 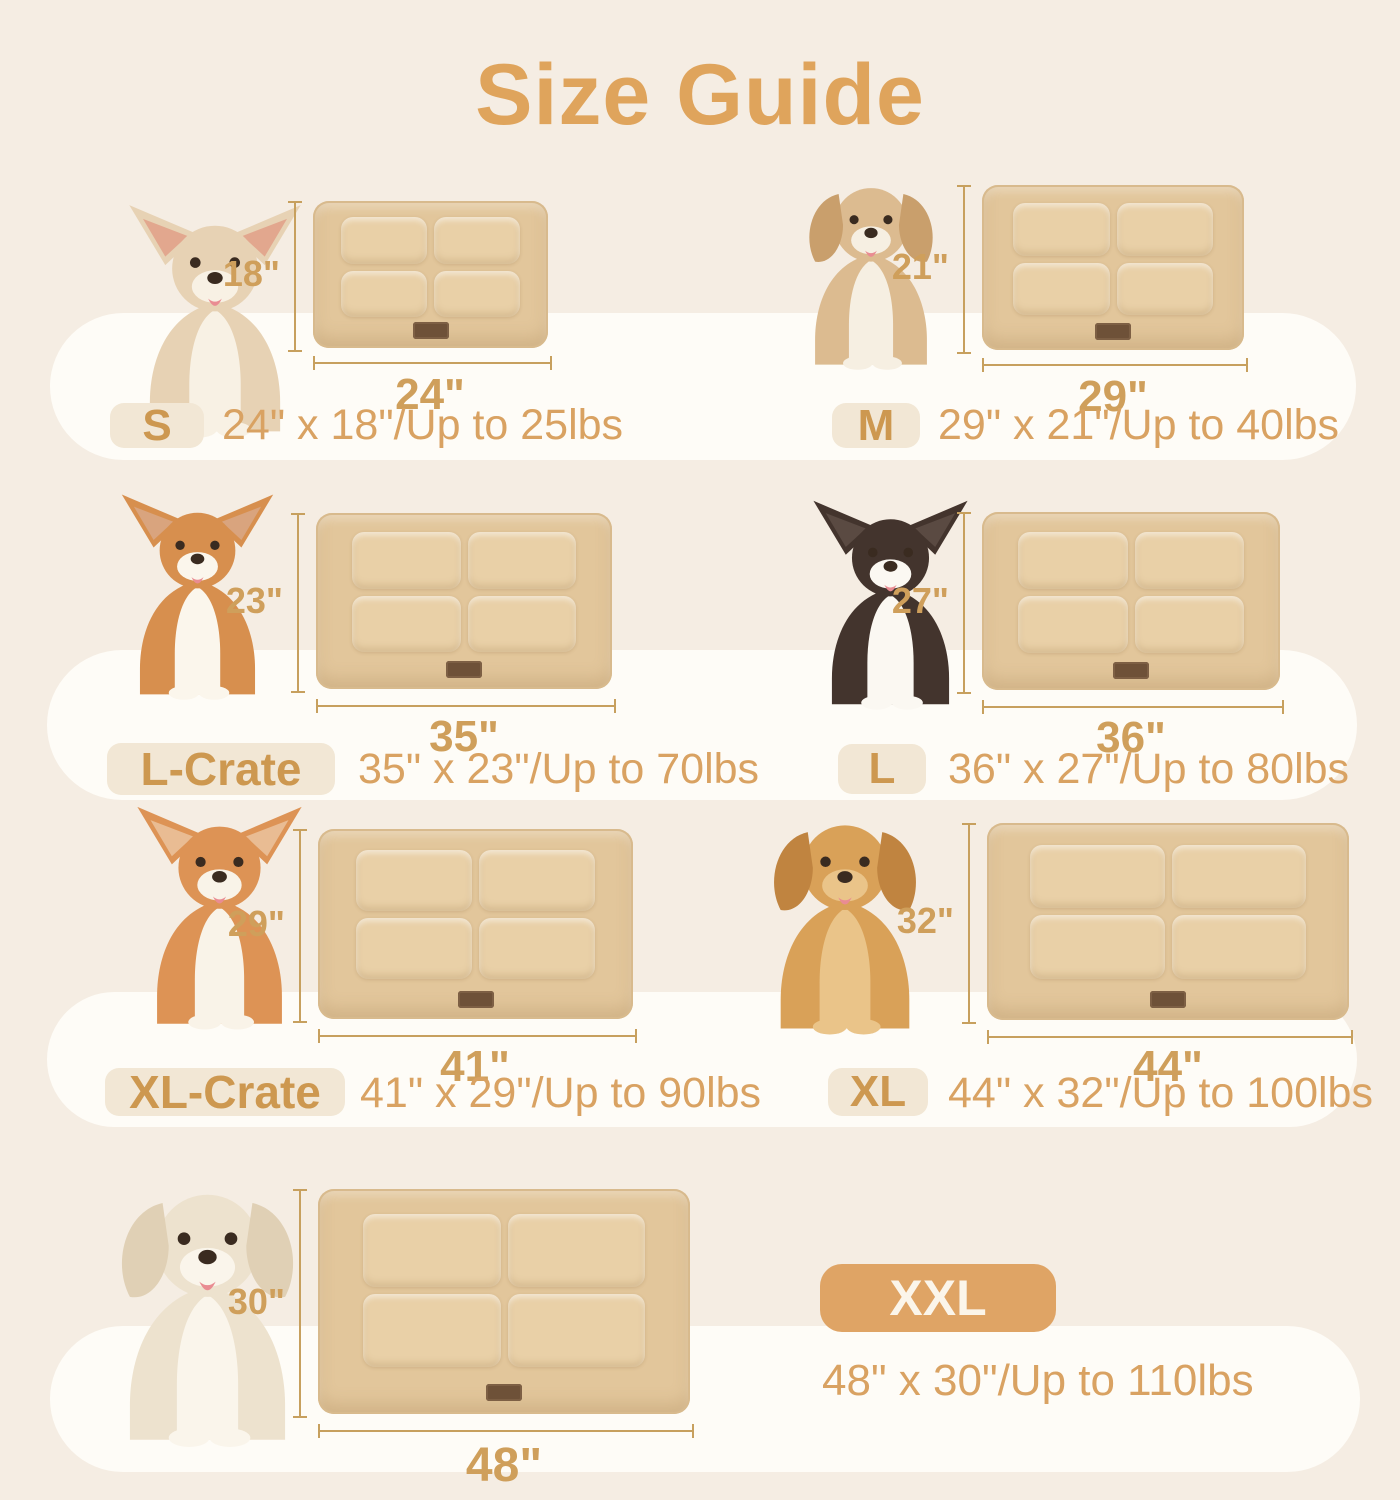 What do you see at coordinates (1170, 1037) in the screenshot?
I see `width-arrow-xl` at bounding box center [1170, 1037].